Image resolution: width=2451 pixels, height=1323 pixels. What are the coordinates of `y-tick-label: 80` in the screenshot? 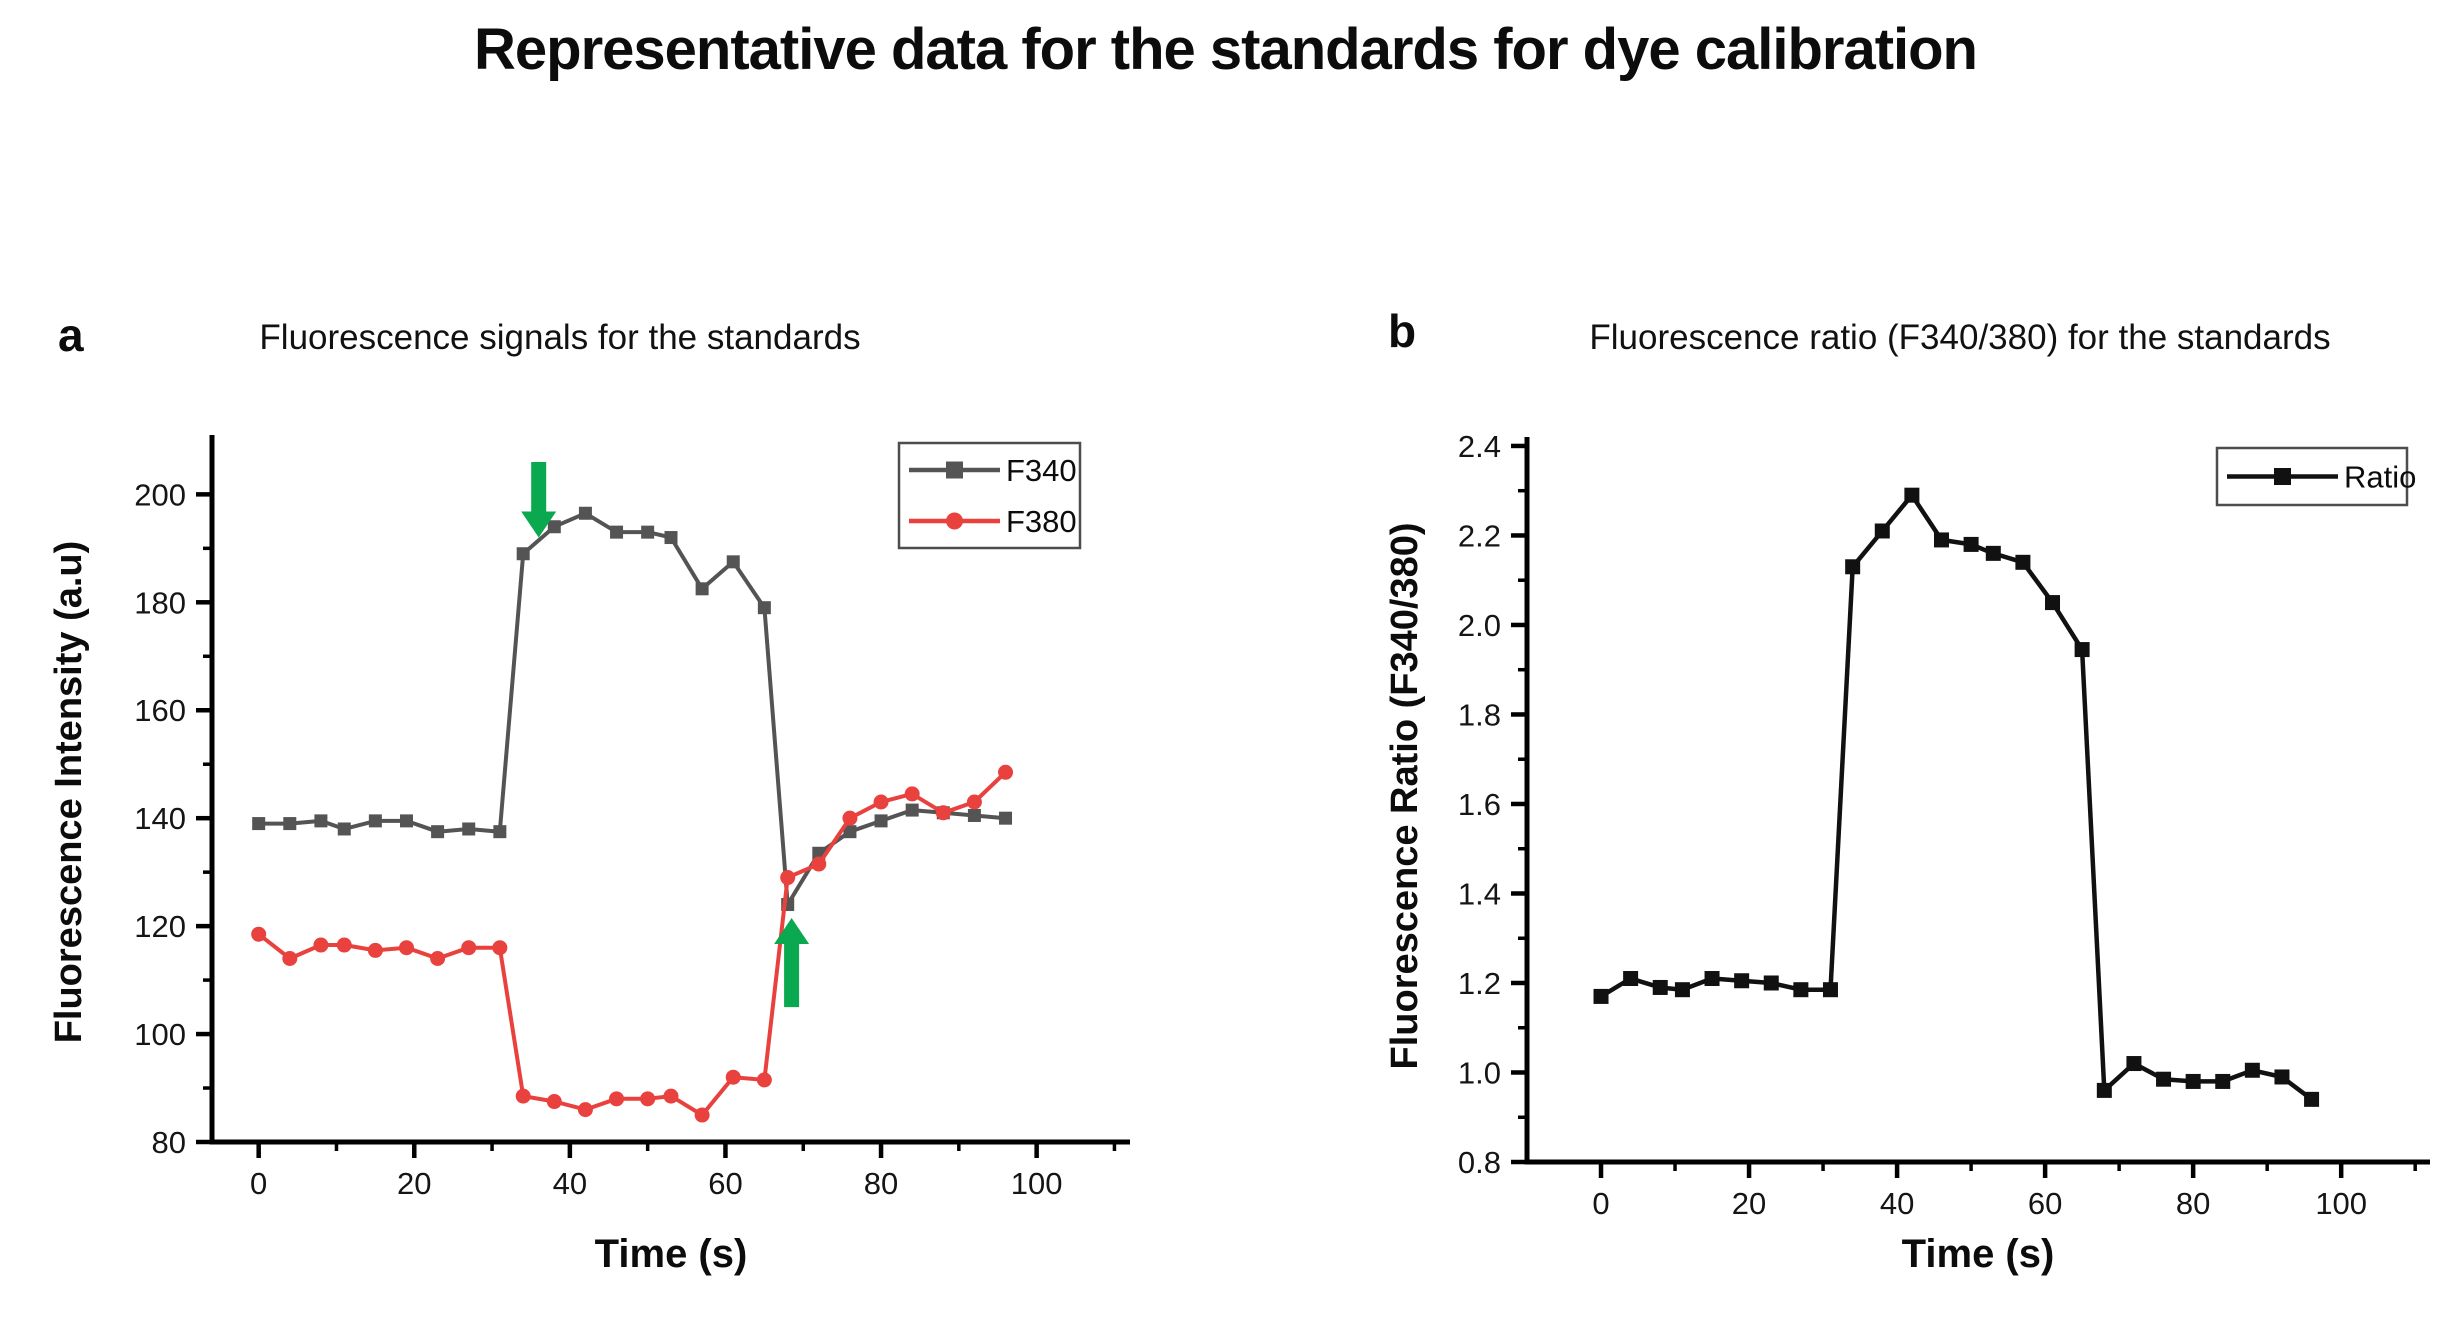 It's located at (169, 1142).